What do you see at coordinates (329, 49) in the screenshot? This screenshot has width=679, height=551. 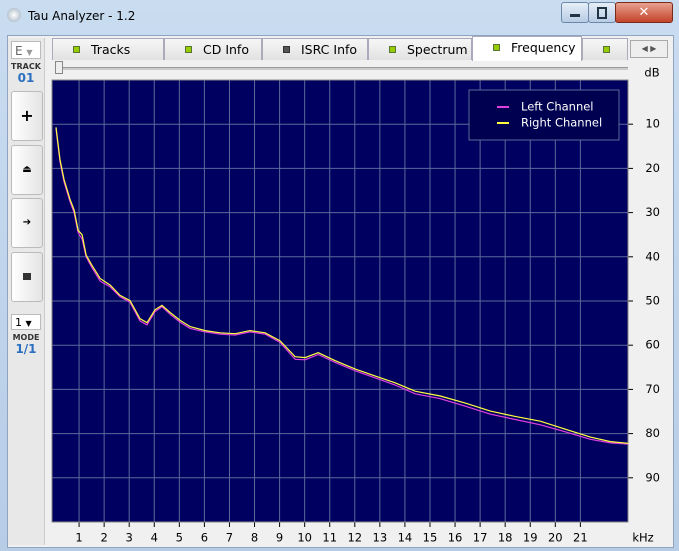 I see `tab-label: ISRC Info` at bounding box center [329, 49].